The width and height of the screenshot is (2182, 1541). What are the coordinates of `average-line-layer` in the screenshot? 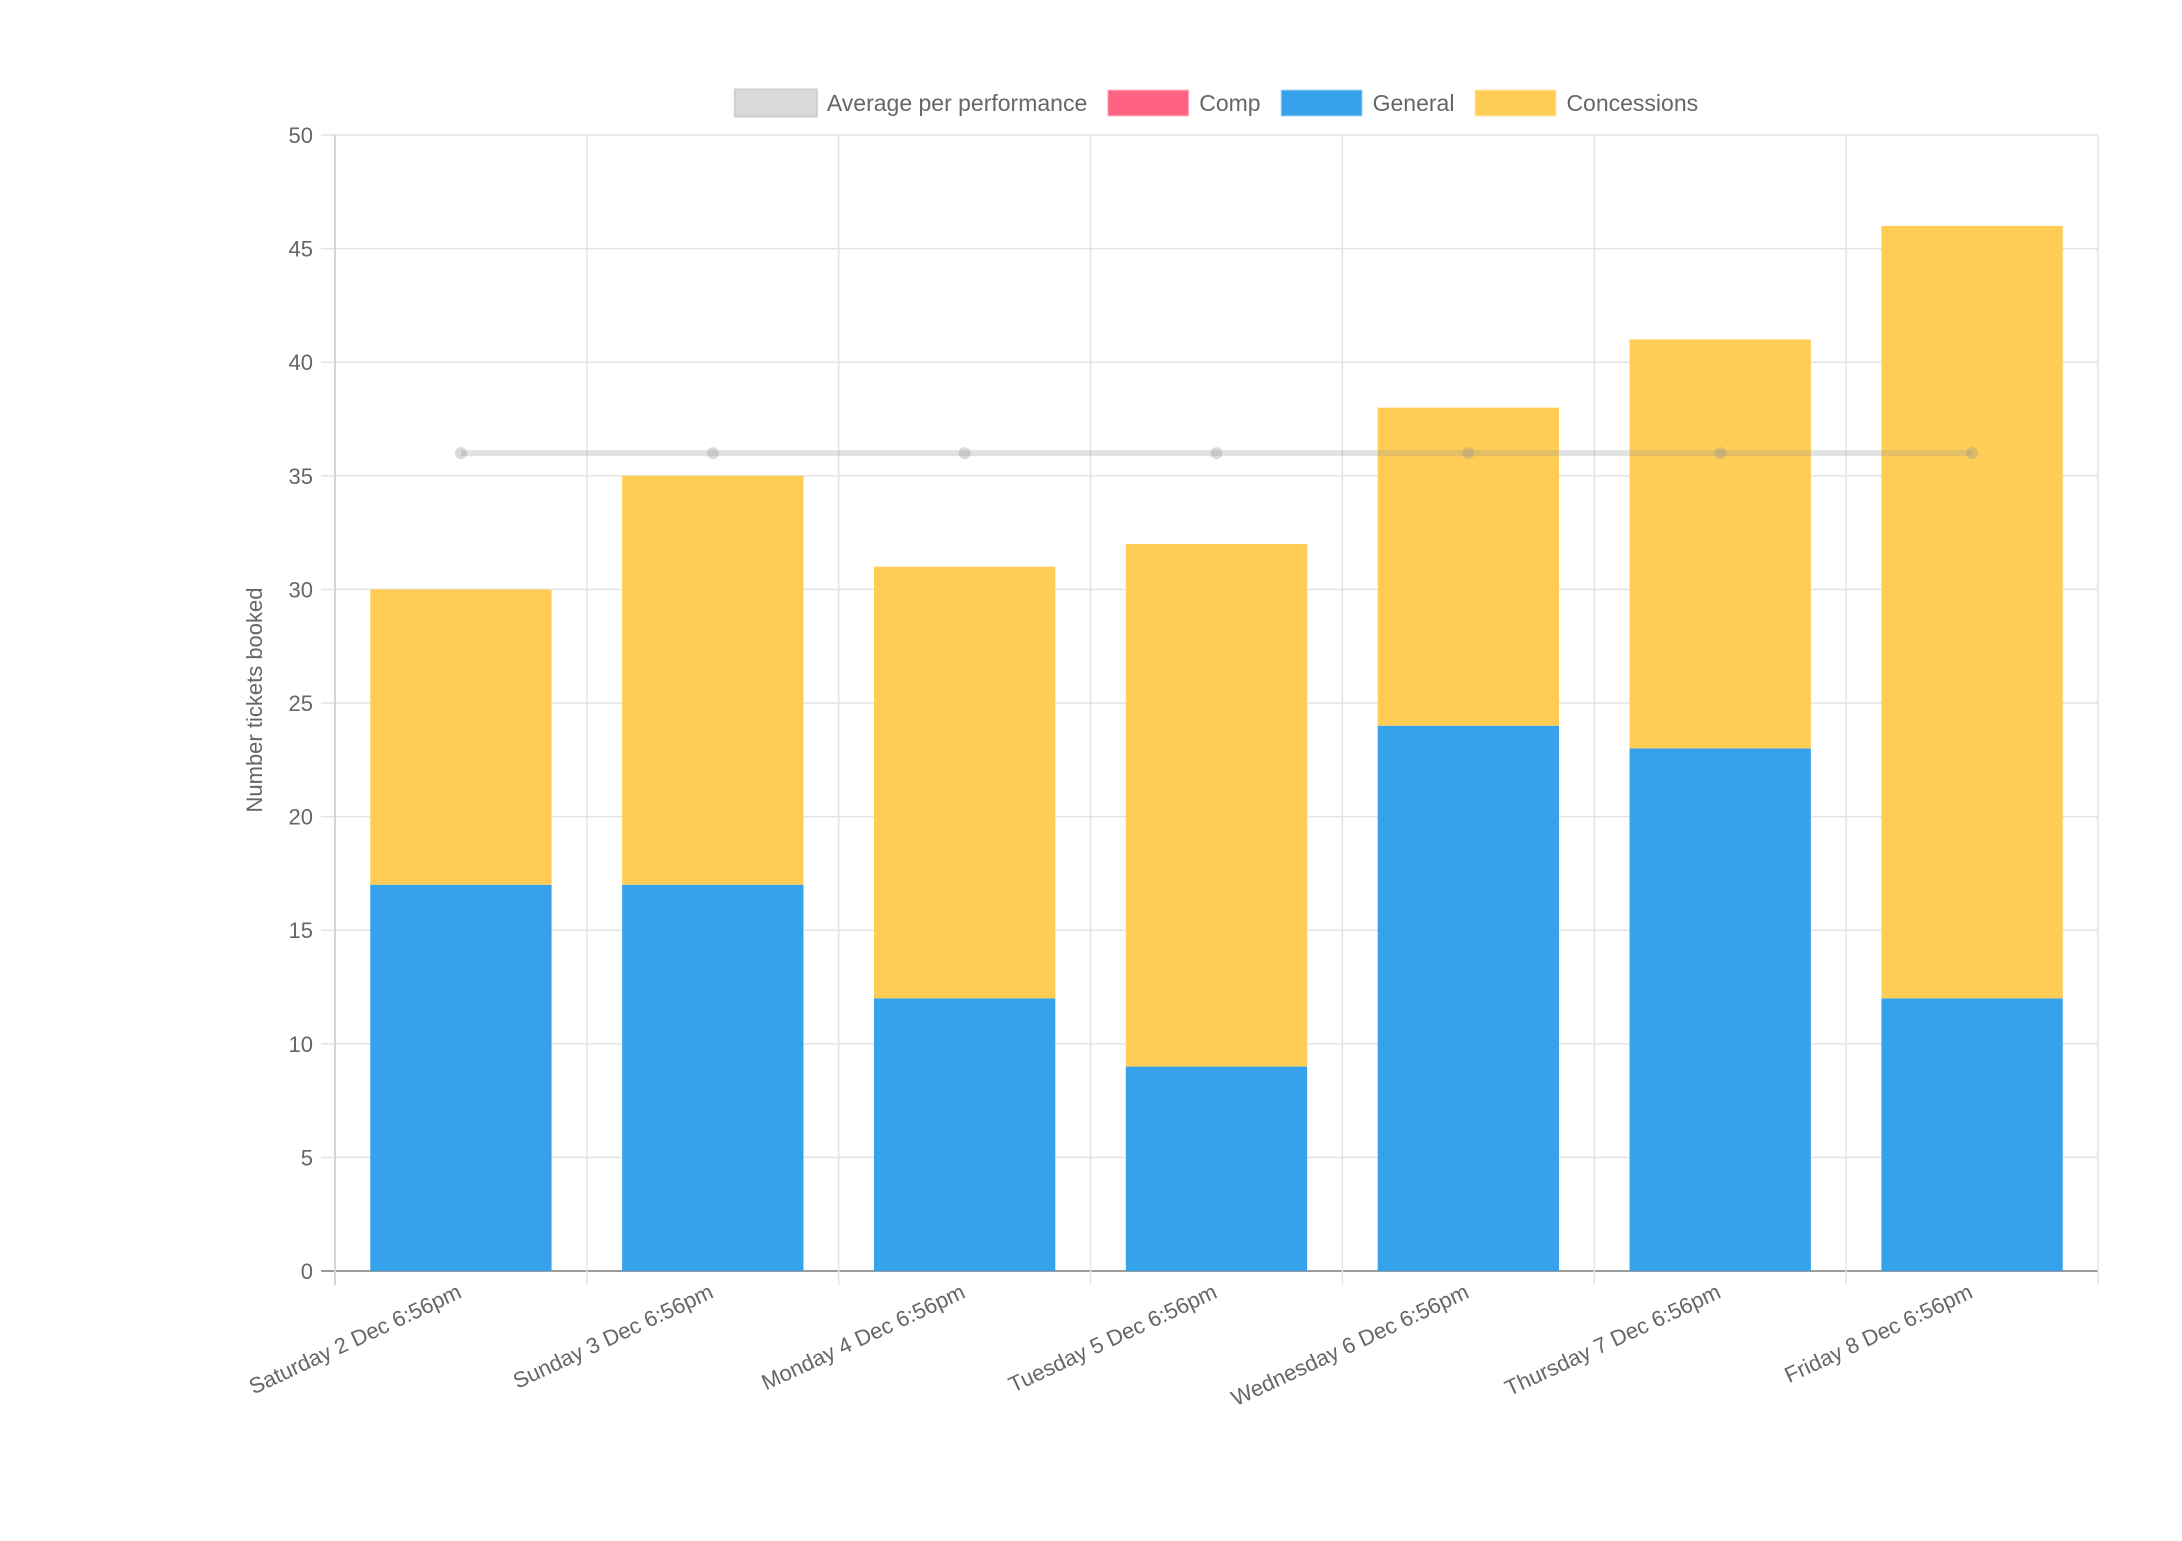 It's located at (1216, 453).